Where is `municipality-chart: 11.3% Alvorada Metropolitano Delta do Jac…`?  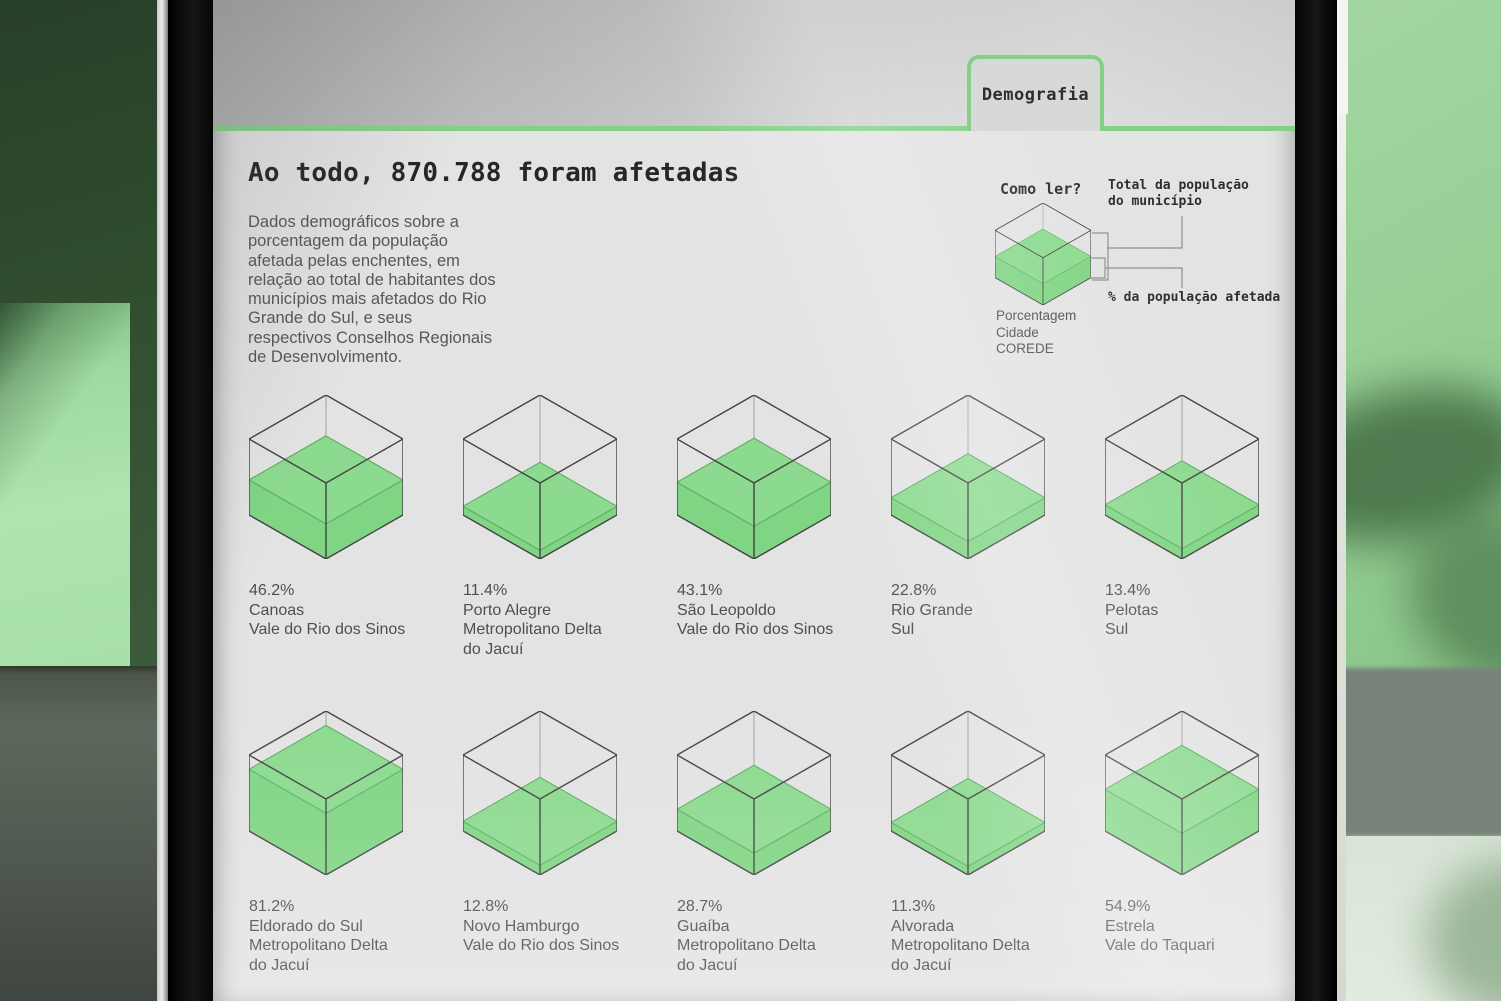 municipality-chart: 11.3% Alvorada Metropolitano Delta do Jac… is located at coordinates (968, 842).